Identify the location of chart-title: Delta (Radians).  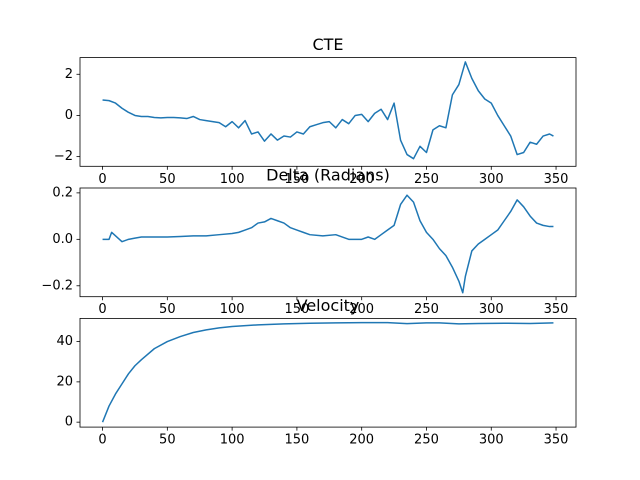
(328, 175).